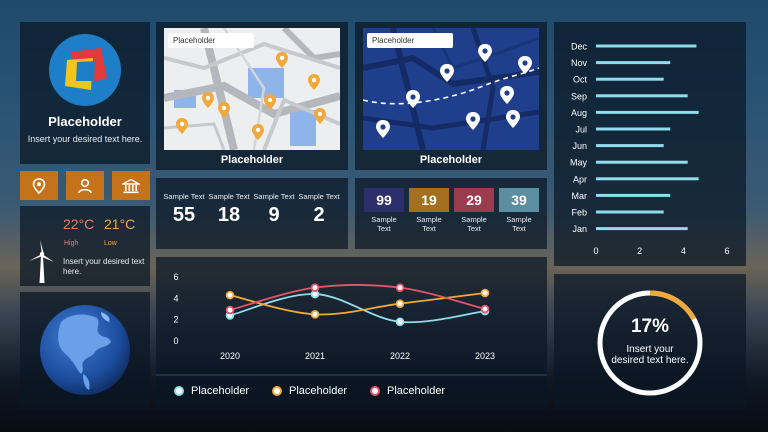 This screenshot has height=432, width=768. I want to click on y-tick-label: Mar, so click(580, 196).